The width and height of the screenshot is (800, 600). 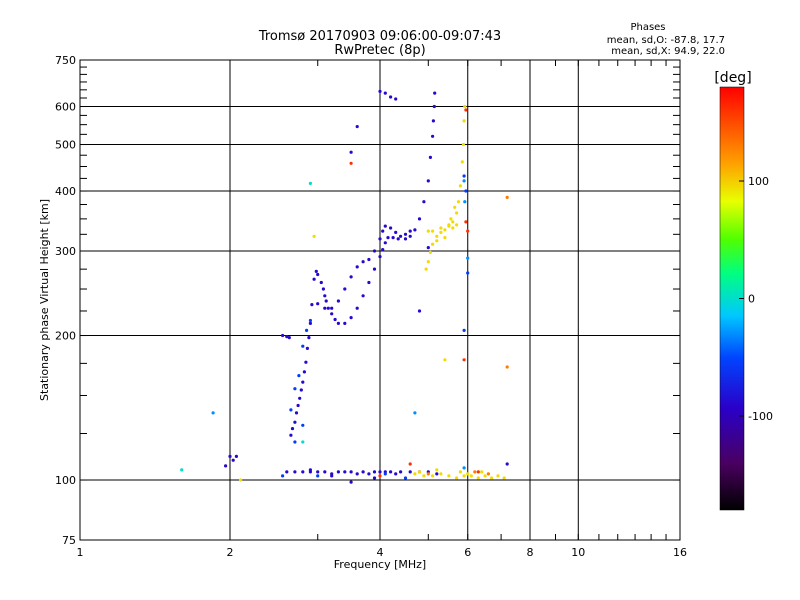 I want to click on x-tick-label: 8, so click(x=530, y=552).